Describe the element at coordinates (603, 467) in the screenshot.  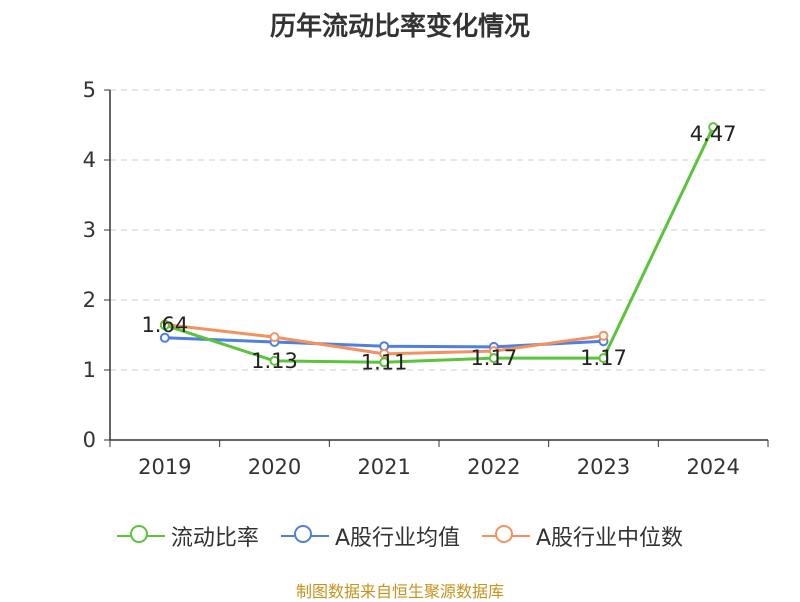
I see `x-tick-label: 2023` at that location.